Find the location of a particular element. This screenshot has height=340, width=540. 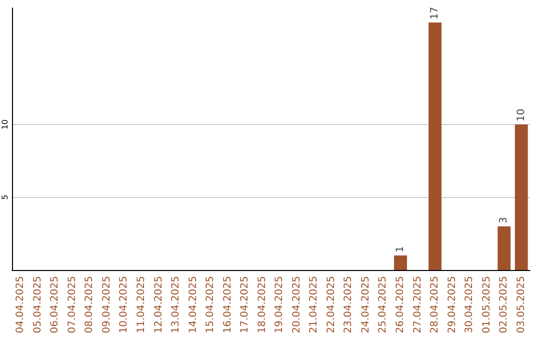

x-tick-label: 12.04.2025 is located at coordinates (158, 305).